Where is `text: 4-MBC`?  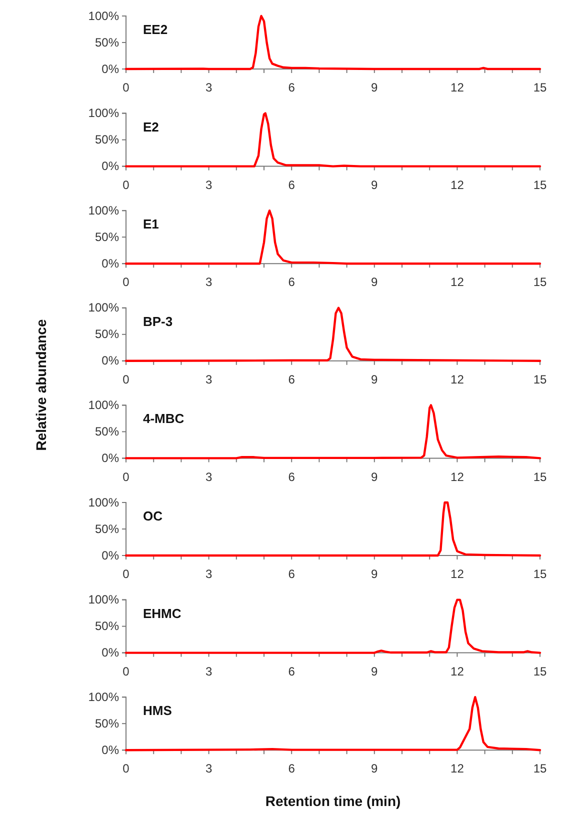
text: 4-MBC is located at coordinates (164, 418).